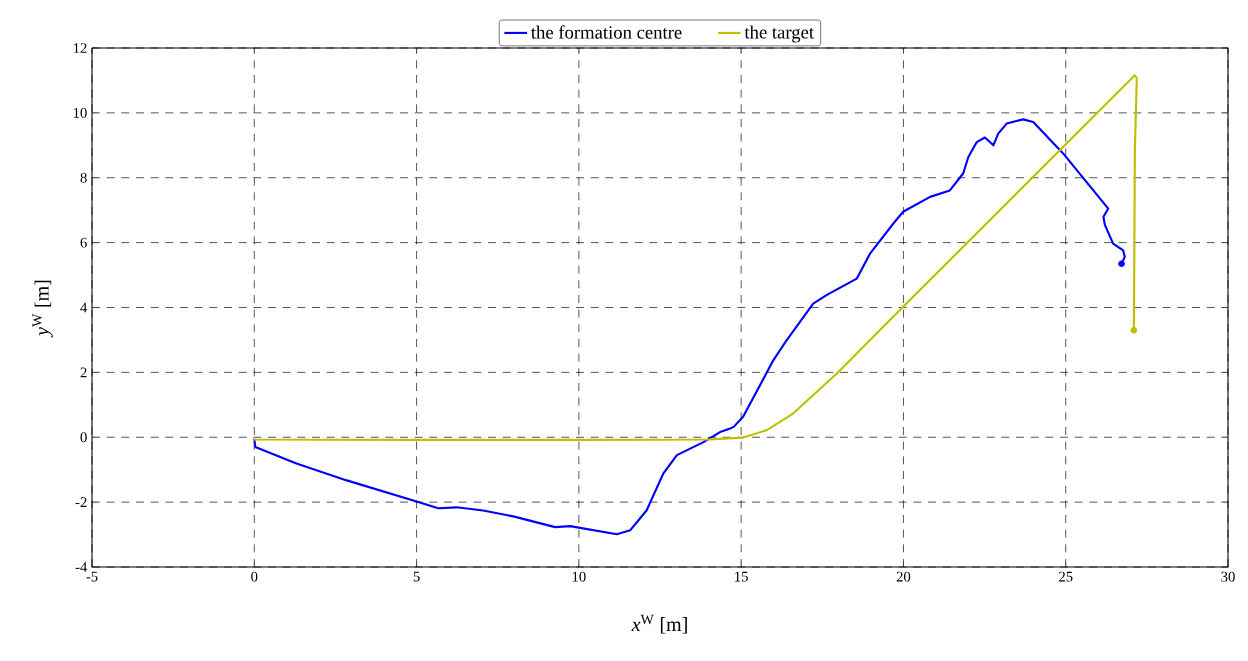  What do you see at coordinates (1066, 576) in the screenshot?
I see `x-tick-label: 25` at bounding box center [1066, 576].